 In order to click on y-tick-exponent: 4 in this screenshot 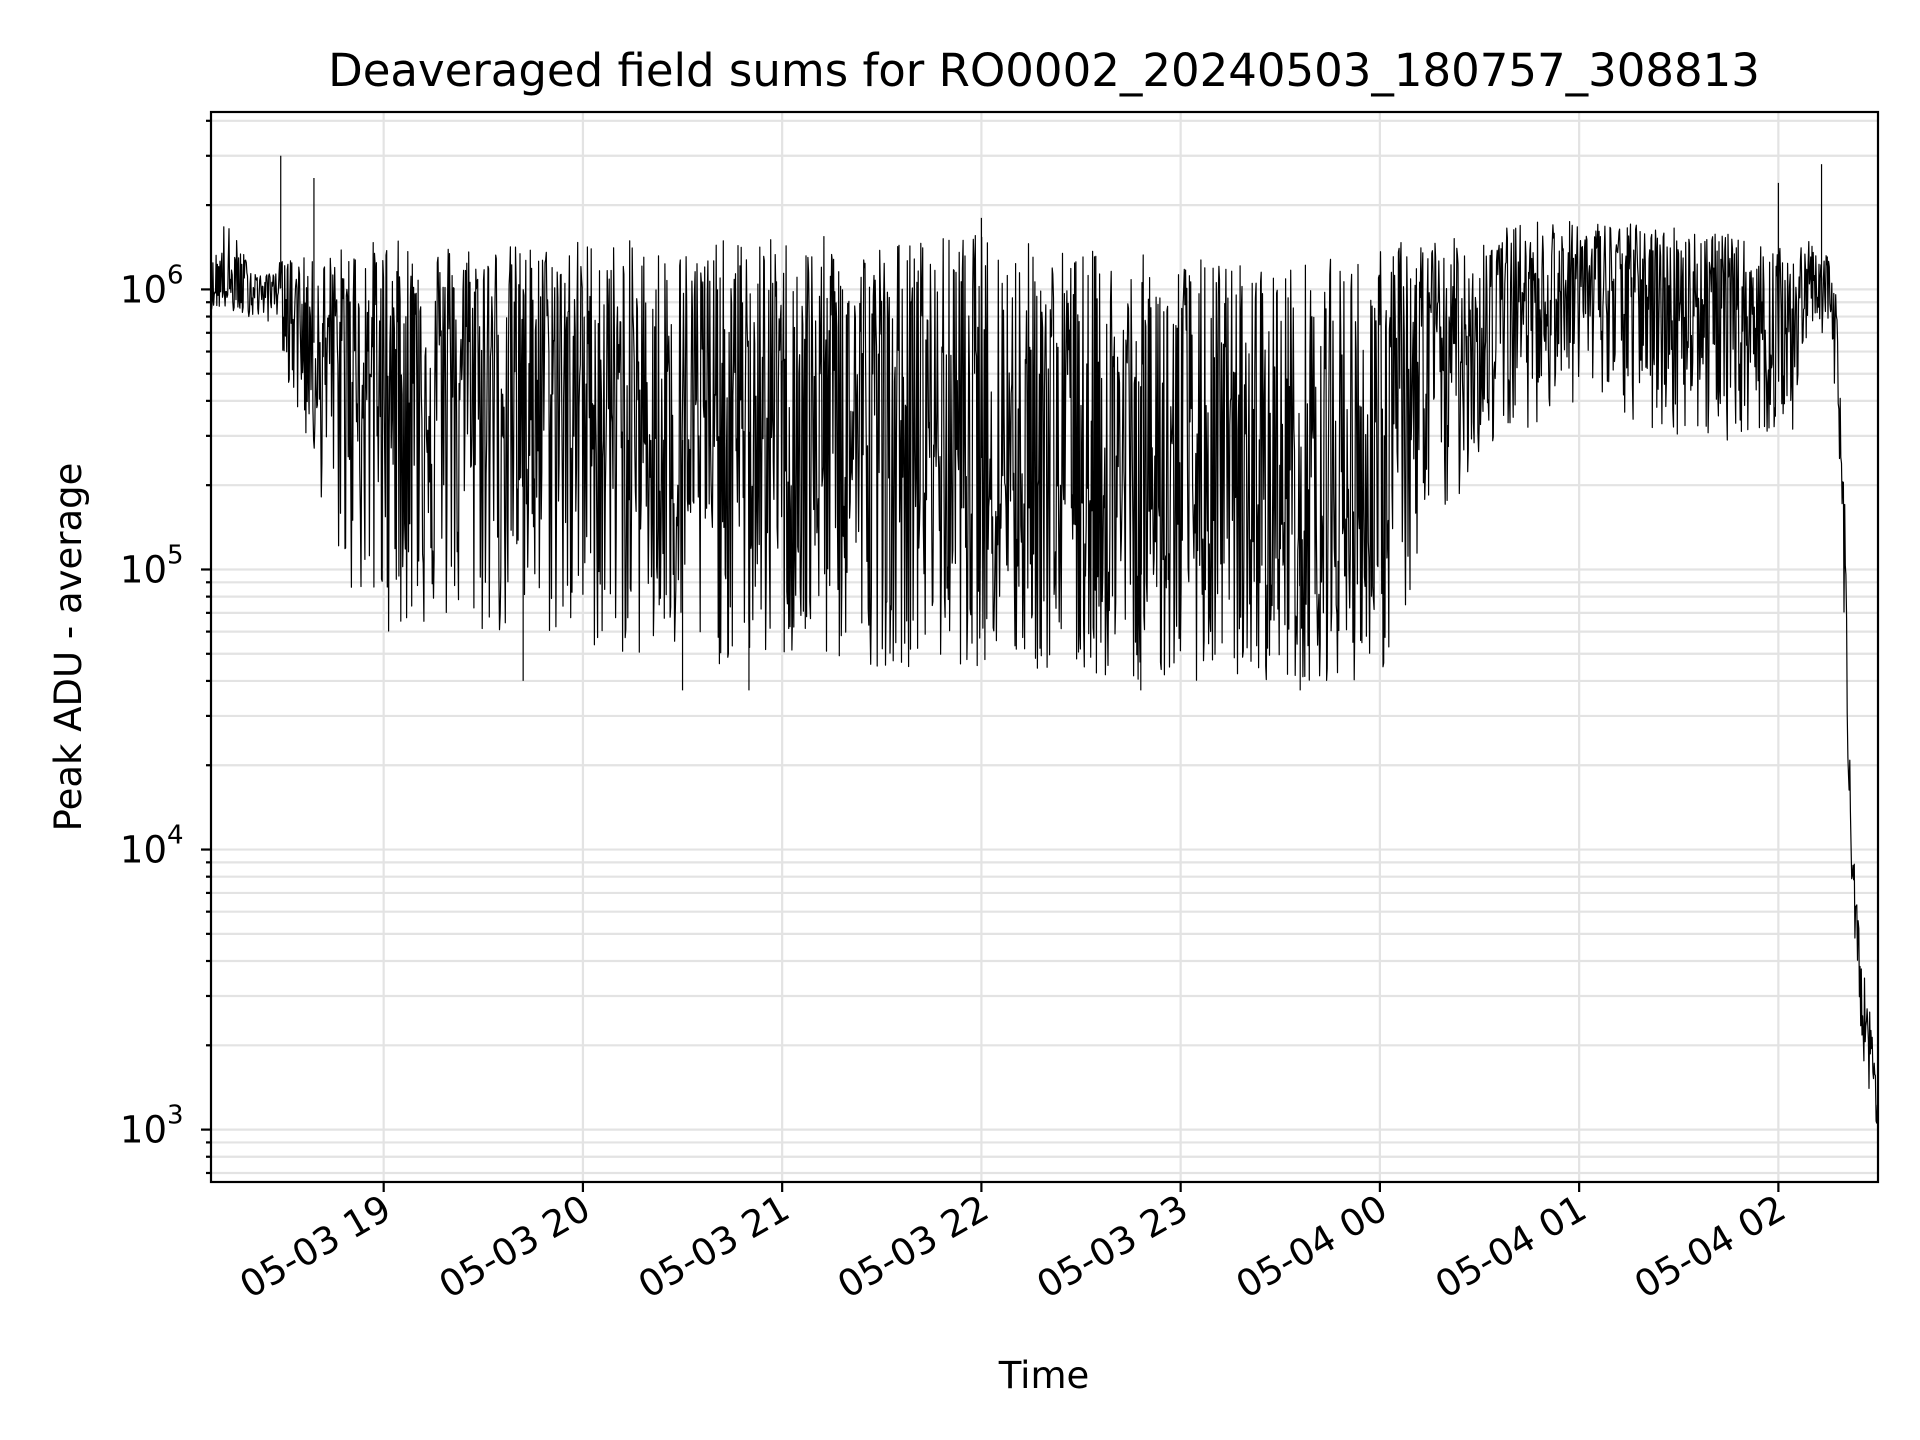, I will do `click(175, 836)`.